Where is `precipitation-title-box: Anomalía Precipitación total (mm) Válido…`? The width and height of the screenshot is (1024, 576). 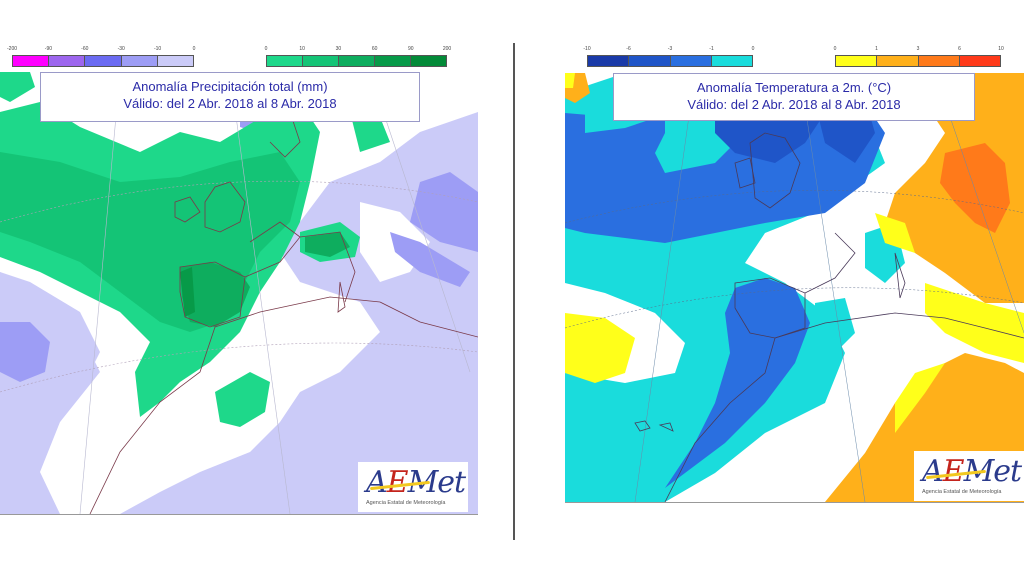 precipitation-title-box: Anomalía Precipitación total (mm) Válido… is located at coordinates (230, 97).